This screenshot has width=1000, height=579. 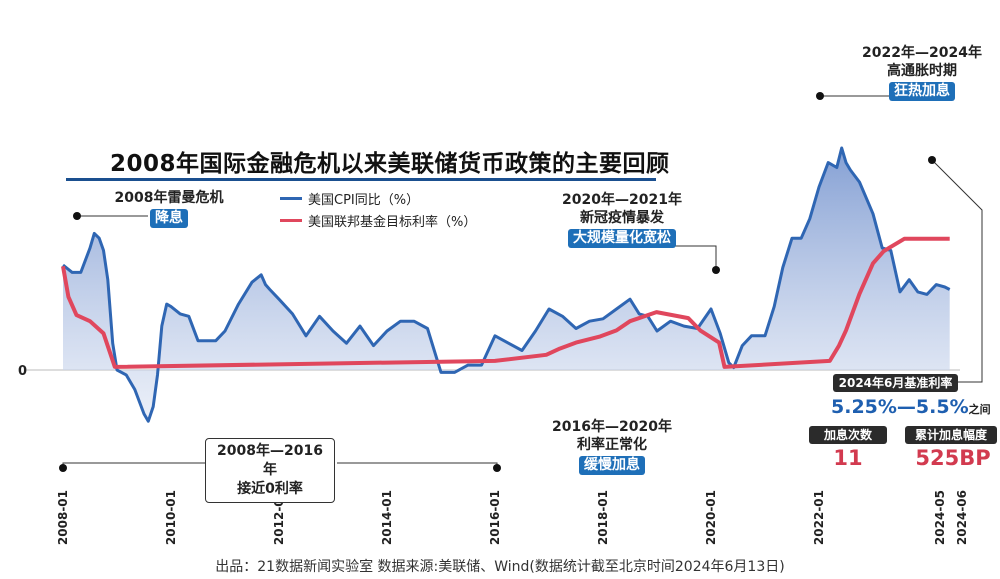 What do you see at coordinates (951, 435) in the screenshot?
I see `hike-total-label: 累计加息幅度` at bounding box center [951, 435].